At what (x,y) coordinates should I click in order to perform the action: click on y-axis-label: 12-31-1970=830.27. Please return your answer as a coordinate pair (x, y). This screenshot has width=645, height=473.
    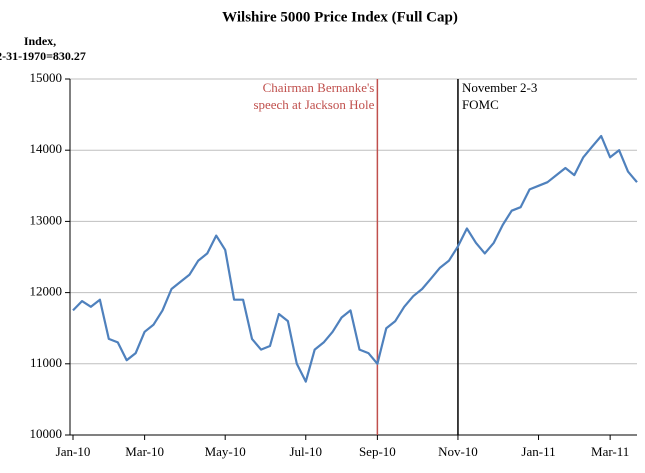
    Looking at the image, I should click on (43, 56).